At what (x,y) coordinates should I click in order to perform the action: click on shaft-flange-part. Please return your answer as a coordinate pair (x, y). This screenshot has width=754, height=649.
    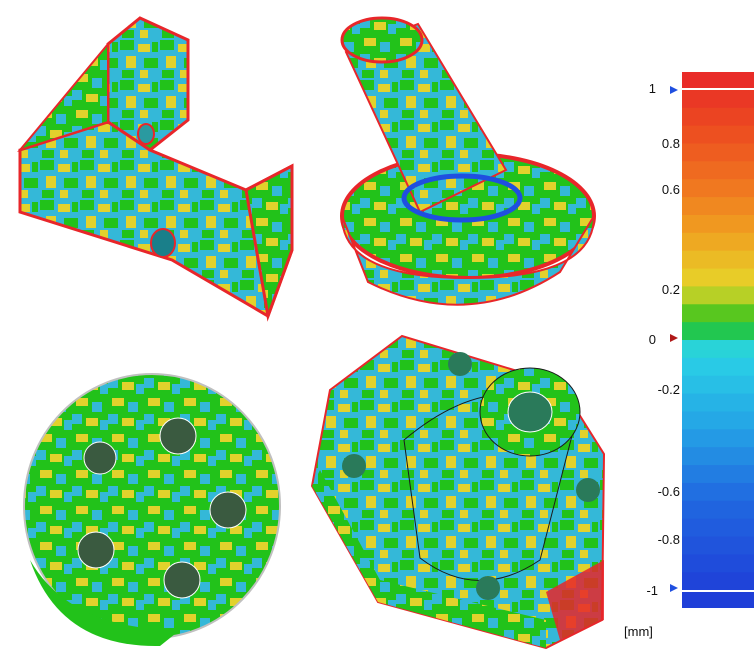
    Looking at the image, I should click on (468, 161).